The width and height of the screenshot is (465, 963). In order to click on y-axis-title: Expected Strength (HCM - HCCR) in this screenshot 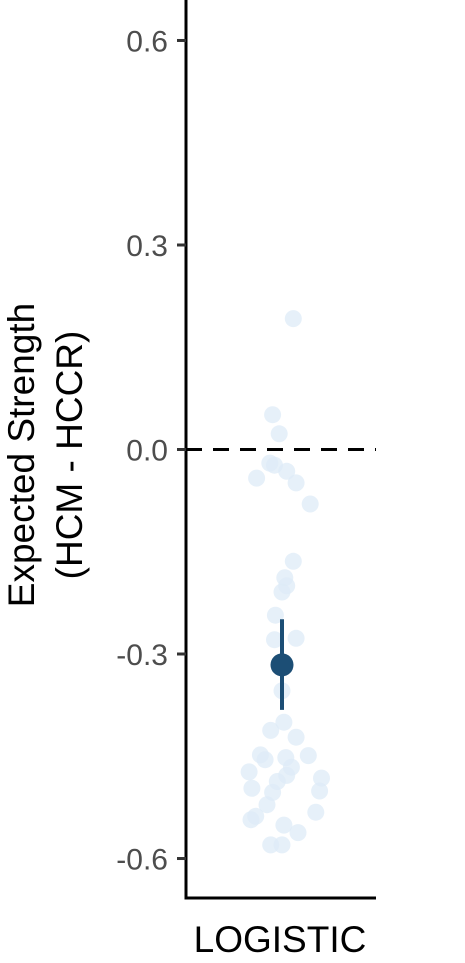, I will do `click(45, 455)`.